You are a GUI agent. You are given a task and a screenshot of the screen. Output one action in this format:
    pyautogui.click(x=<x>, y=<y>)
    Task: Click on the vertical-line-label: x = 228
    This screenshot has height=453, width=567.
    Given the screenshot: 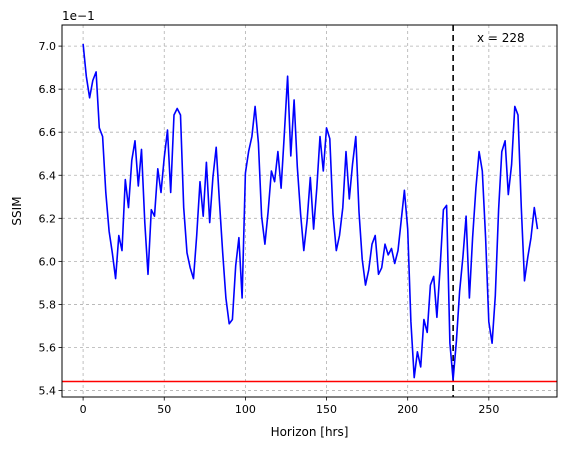 What is the action you would take?
    pyautogui.click(x=501, y=38)
    